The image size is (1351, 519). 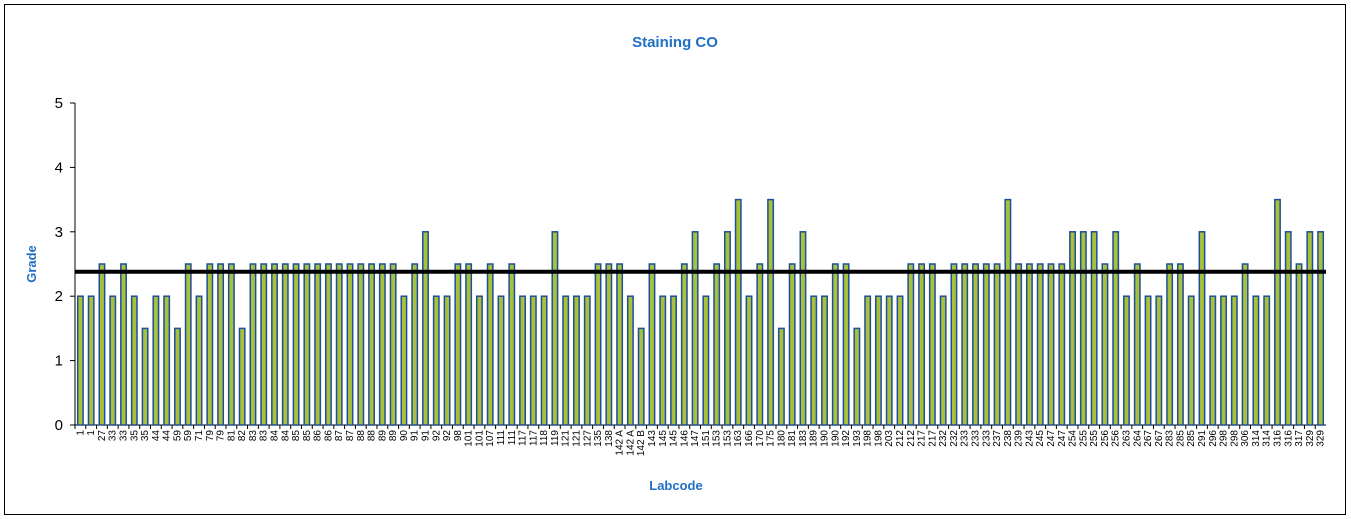 What do you see at coordinates (760, 438) in the screenshot?
I see `x-tick-label: 170` at bounding box center [760, 438].